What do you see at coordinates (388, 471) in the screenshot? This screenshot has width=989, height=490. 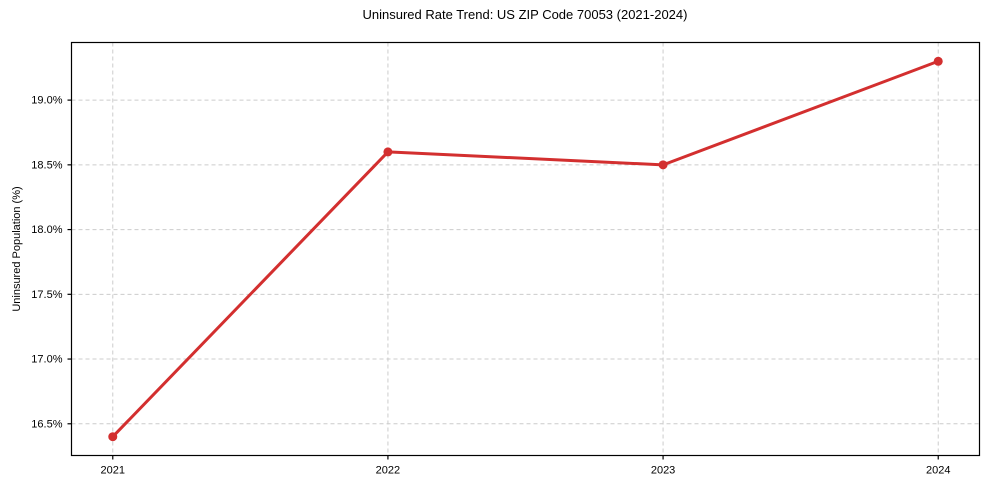 I see `x-tick-label: 2022` at bounding box center [388, 471].